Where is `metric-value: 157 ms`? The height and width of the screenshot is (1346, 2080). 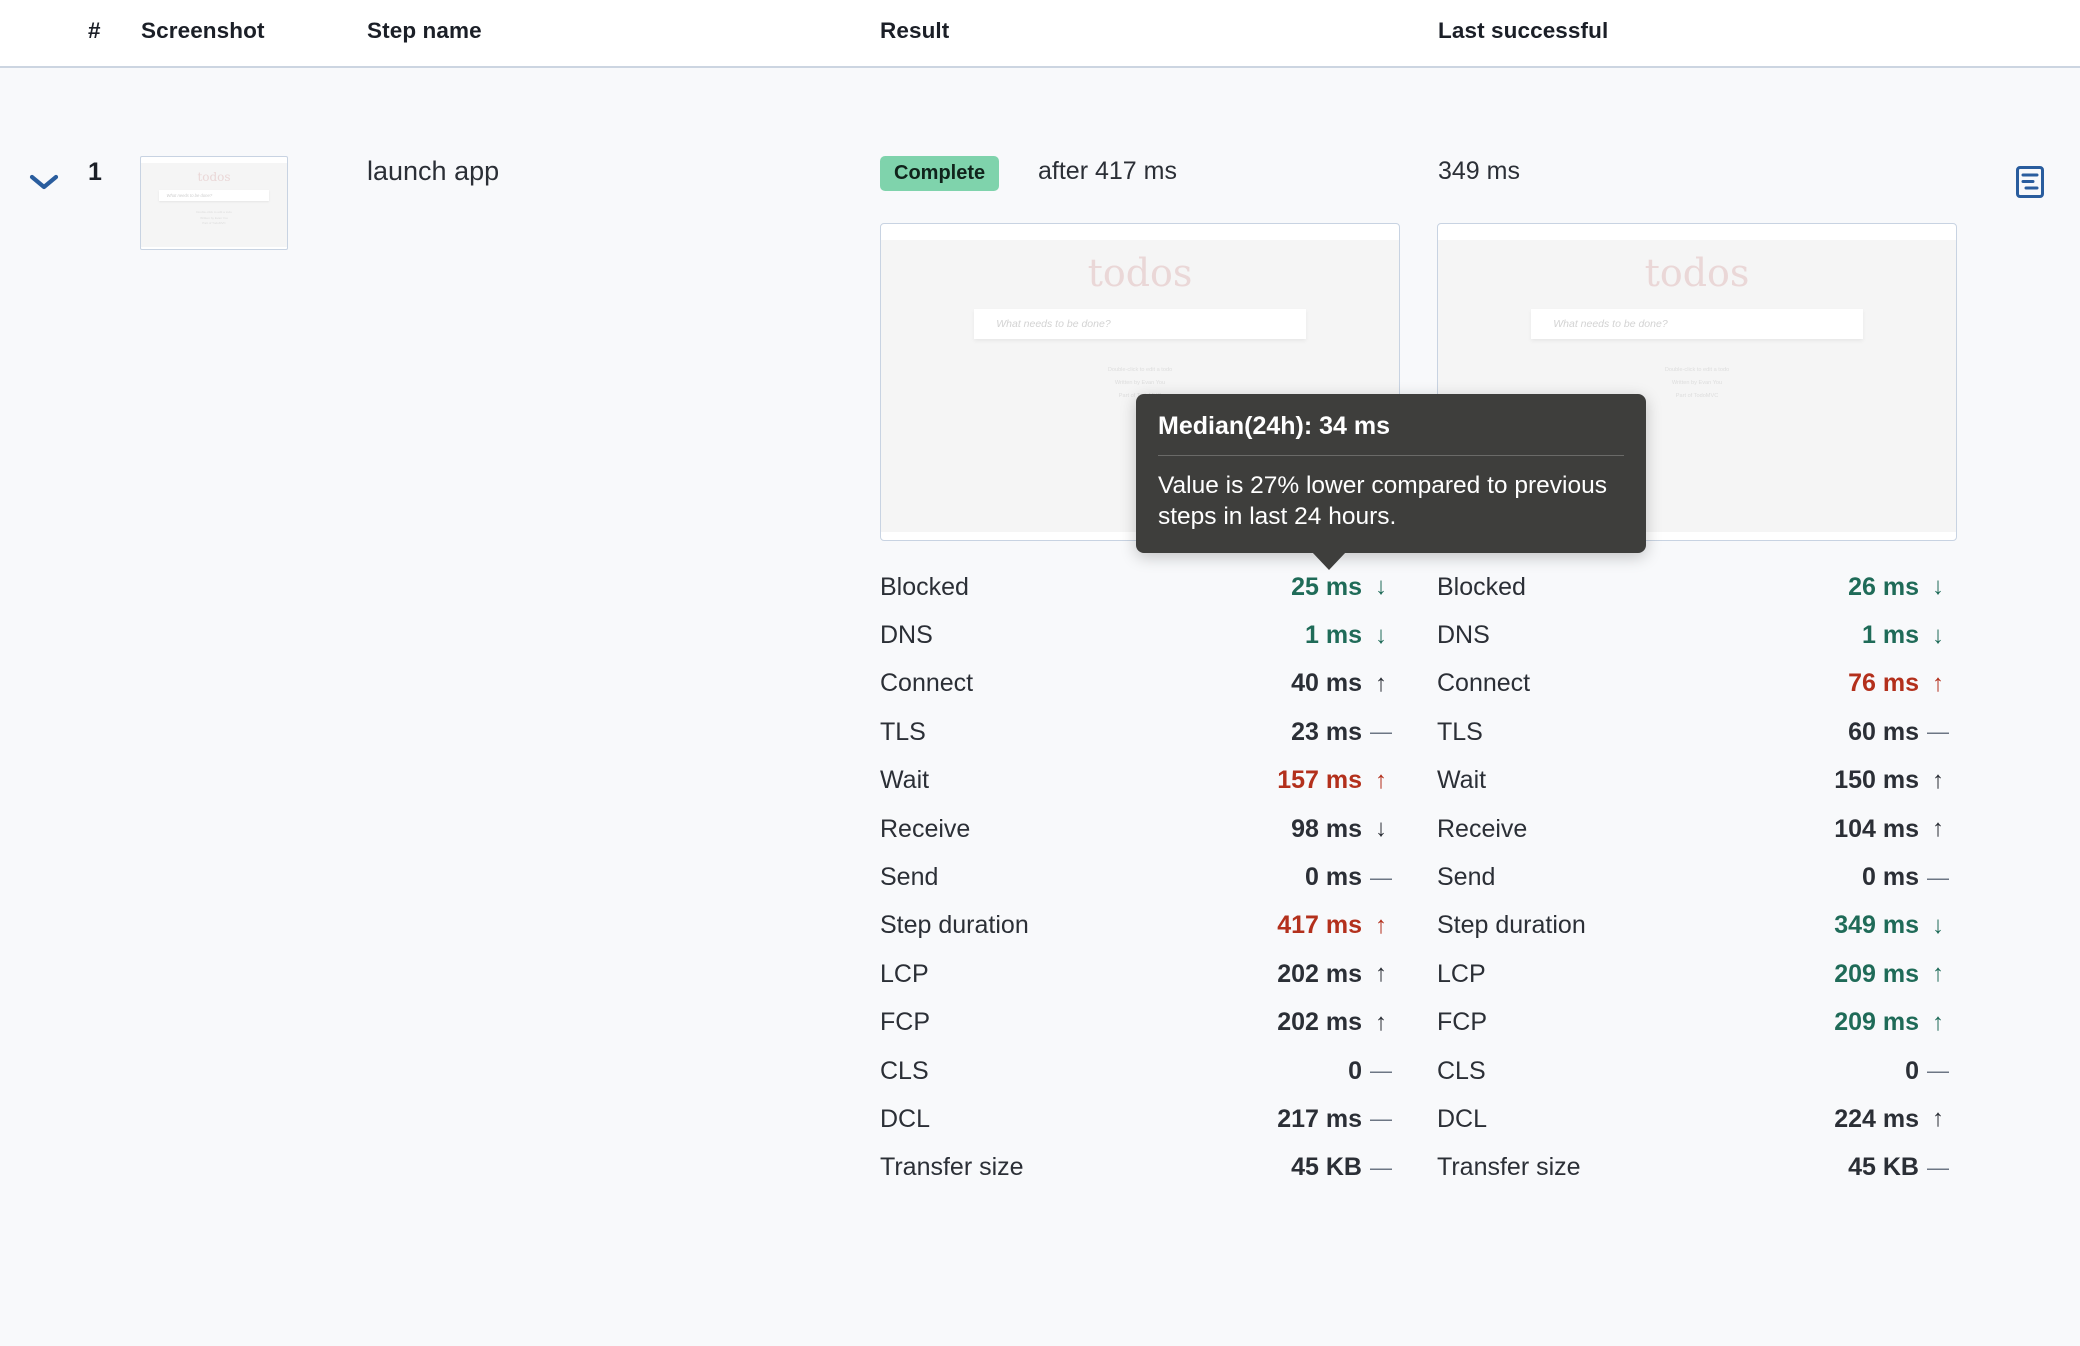 metric-value: 157 ms is located at coordinates (1319, 780).